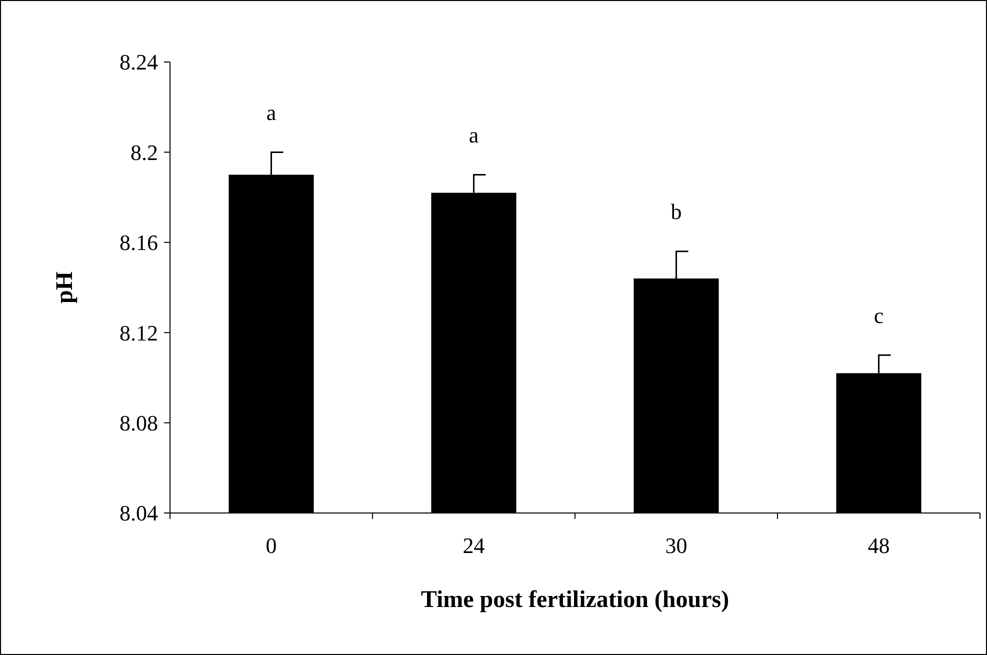 This screenshot has width=987, height=655. What do you see at coordinates (575, 600) in the screenshot?
I see `x-axis-title: Time post fertilization (hours)` at bounding box center [575, 600].